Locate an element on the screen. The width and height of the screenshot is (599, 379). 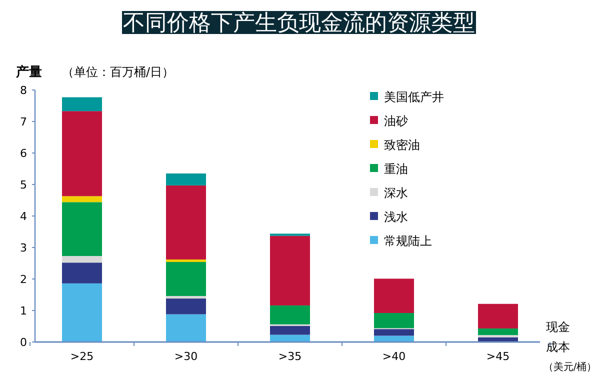
x-tick-label: >30 is located at coordinates (186, 356).